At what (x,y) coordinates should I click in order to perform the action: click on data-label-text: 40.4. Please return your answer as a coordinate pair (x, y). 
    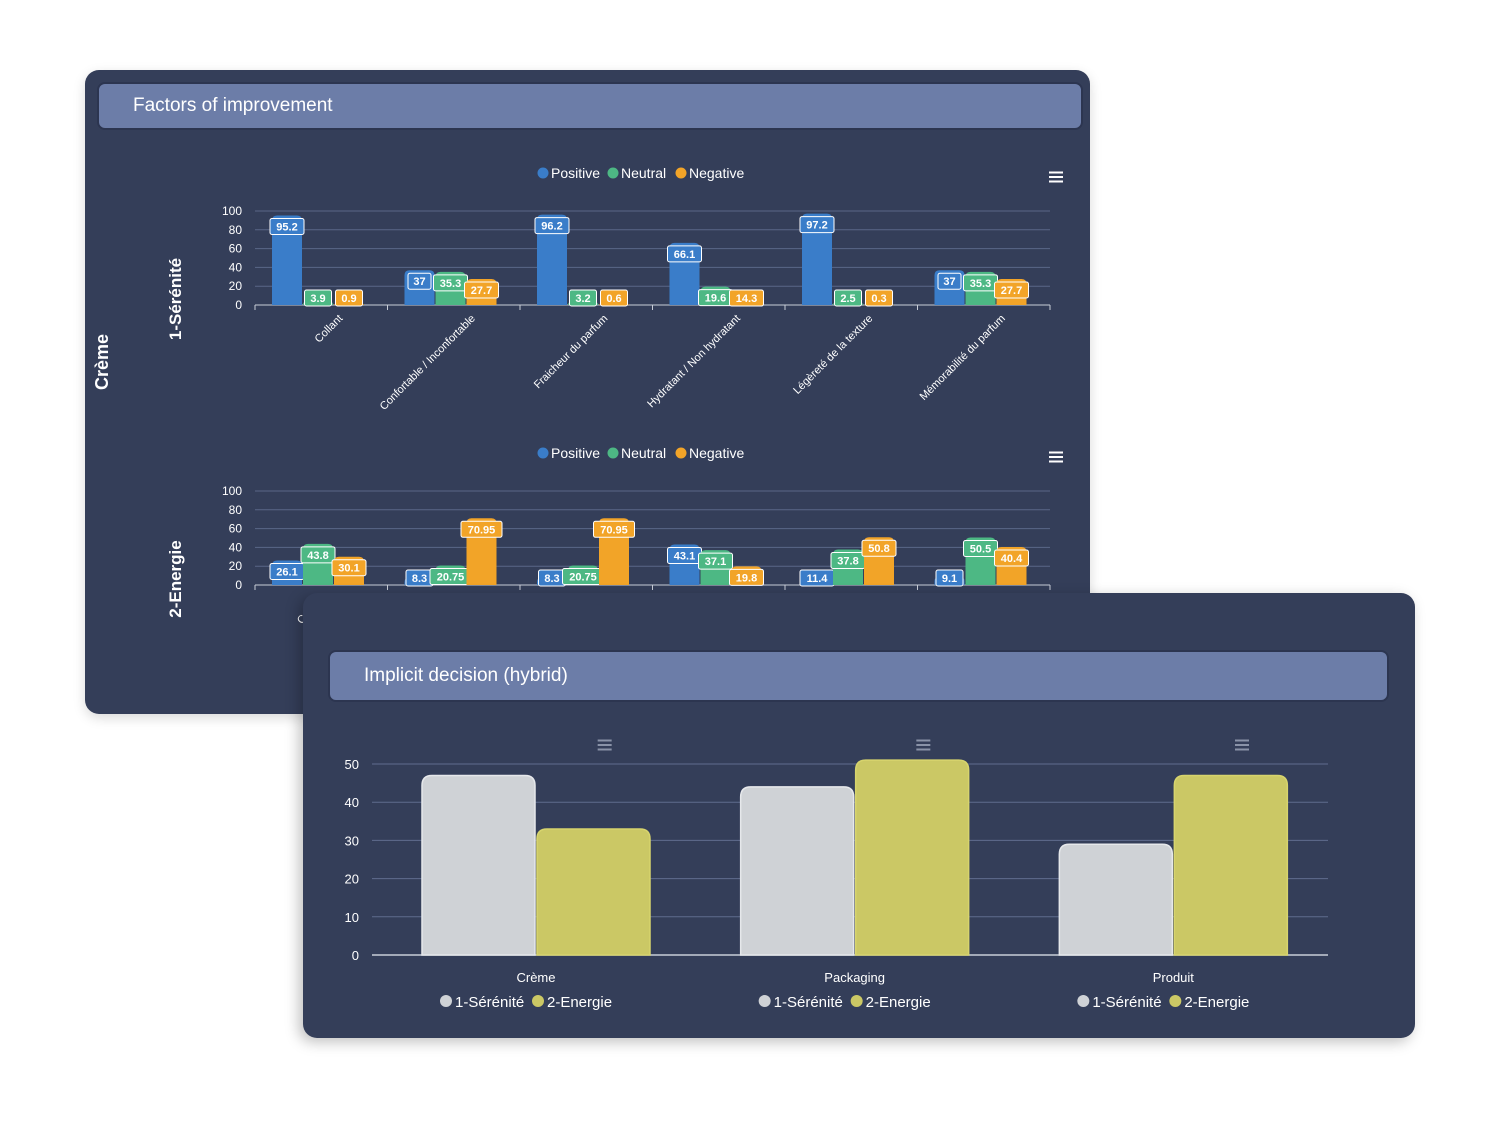
    Looking at the image, I should click on (1012, 559).